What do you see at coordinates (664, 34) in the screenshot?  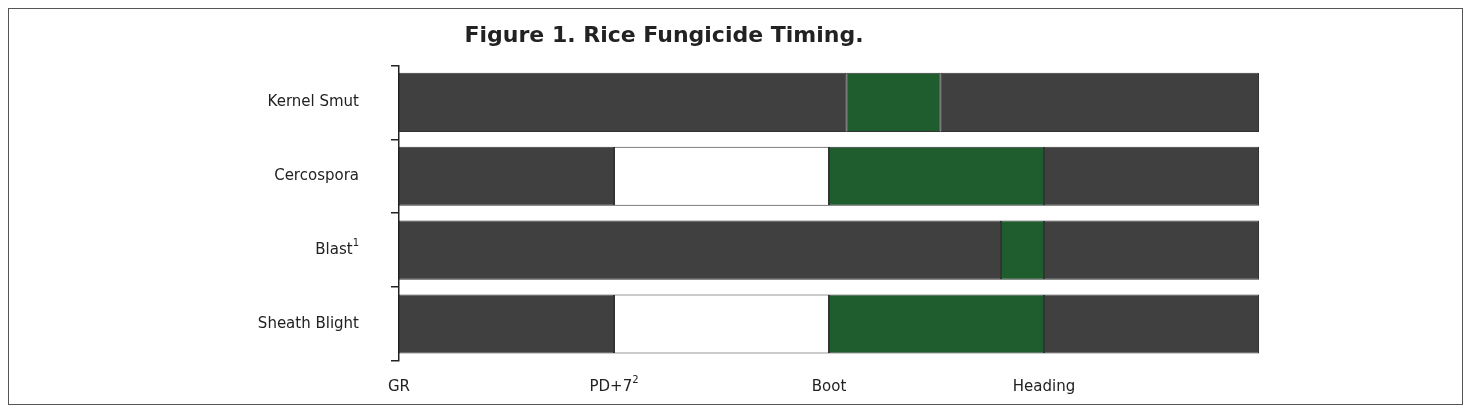 I see `chart-title: Figure 1. Rice Fungicide Timing.` at bounding box center [664, 34].